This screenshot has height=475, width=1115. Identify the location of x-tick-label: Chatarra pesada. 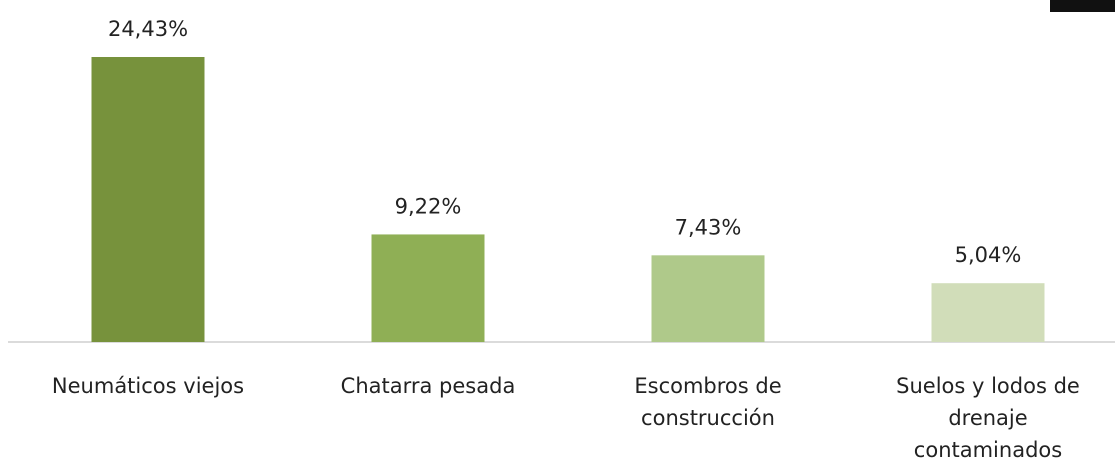
(428, 386).